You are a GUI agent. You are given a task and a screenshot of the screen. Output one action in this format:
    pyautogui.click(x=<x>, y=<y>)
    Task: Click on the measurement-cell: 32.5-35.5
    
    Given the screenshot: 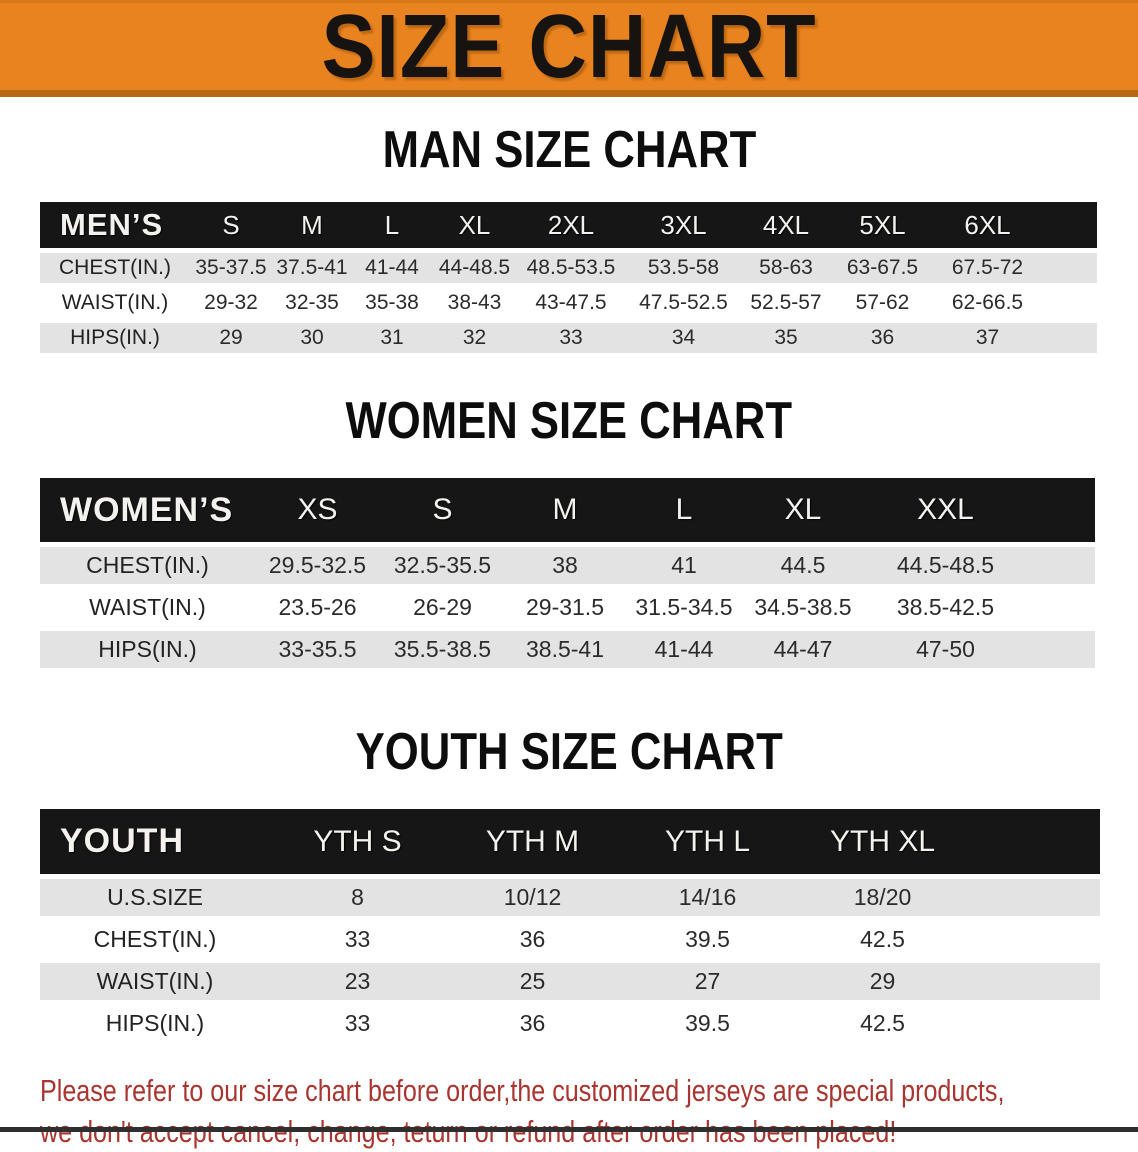 What is the action you would take?
    pyautogui.click(x=442, y=565)
    